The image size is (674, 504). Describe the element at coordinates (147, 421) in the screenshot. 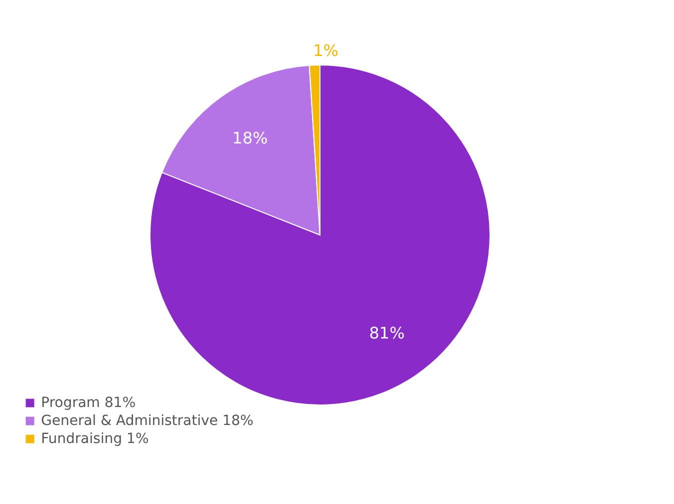

I see `legend-label: General & Administrative 18%` at that location.